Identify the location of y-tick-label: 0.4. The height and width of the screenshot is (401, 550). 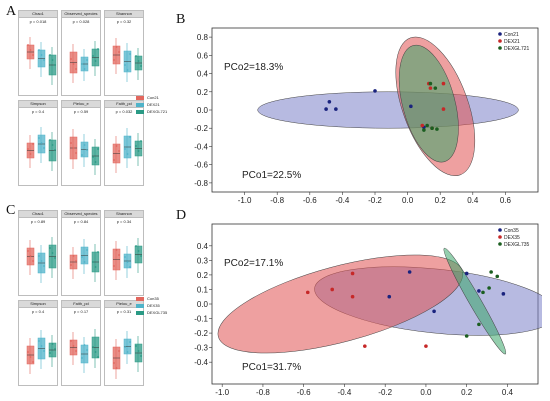
(203, 74).